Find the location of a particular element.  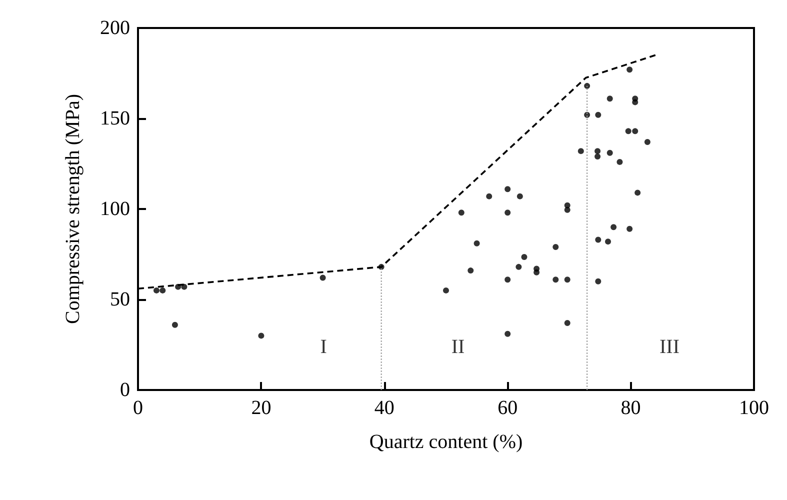

annotation: I is located at coordinates (323, 347).